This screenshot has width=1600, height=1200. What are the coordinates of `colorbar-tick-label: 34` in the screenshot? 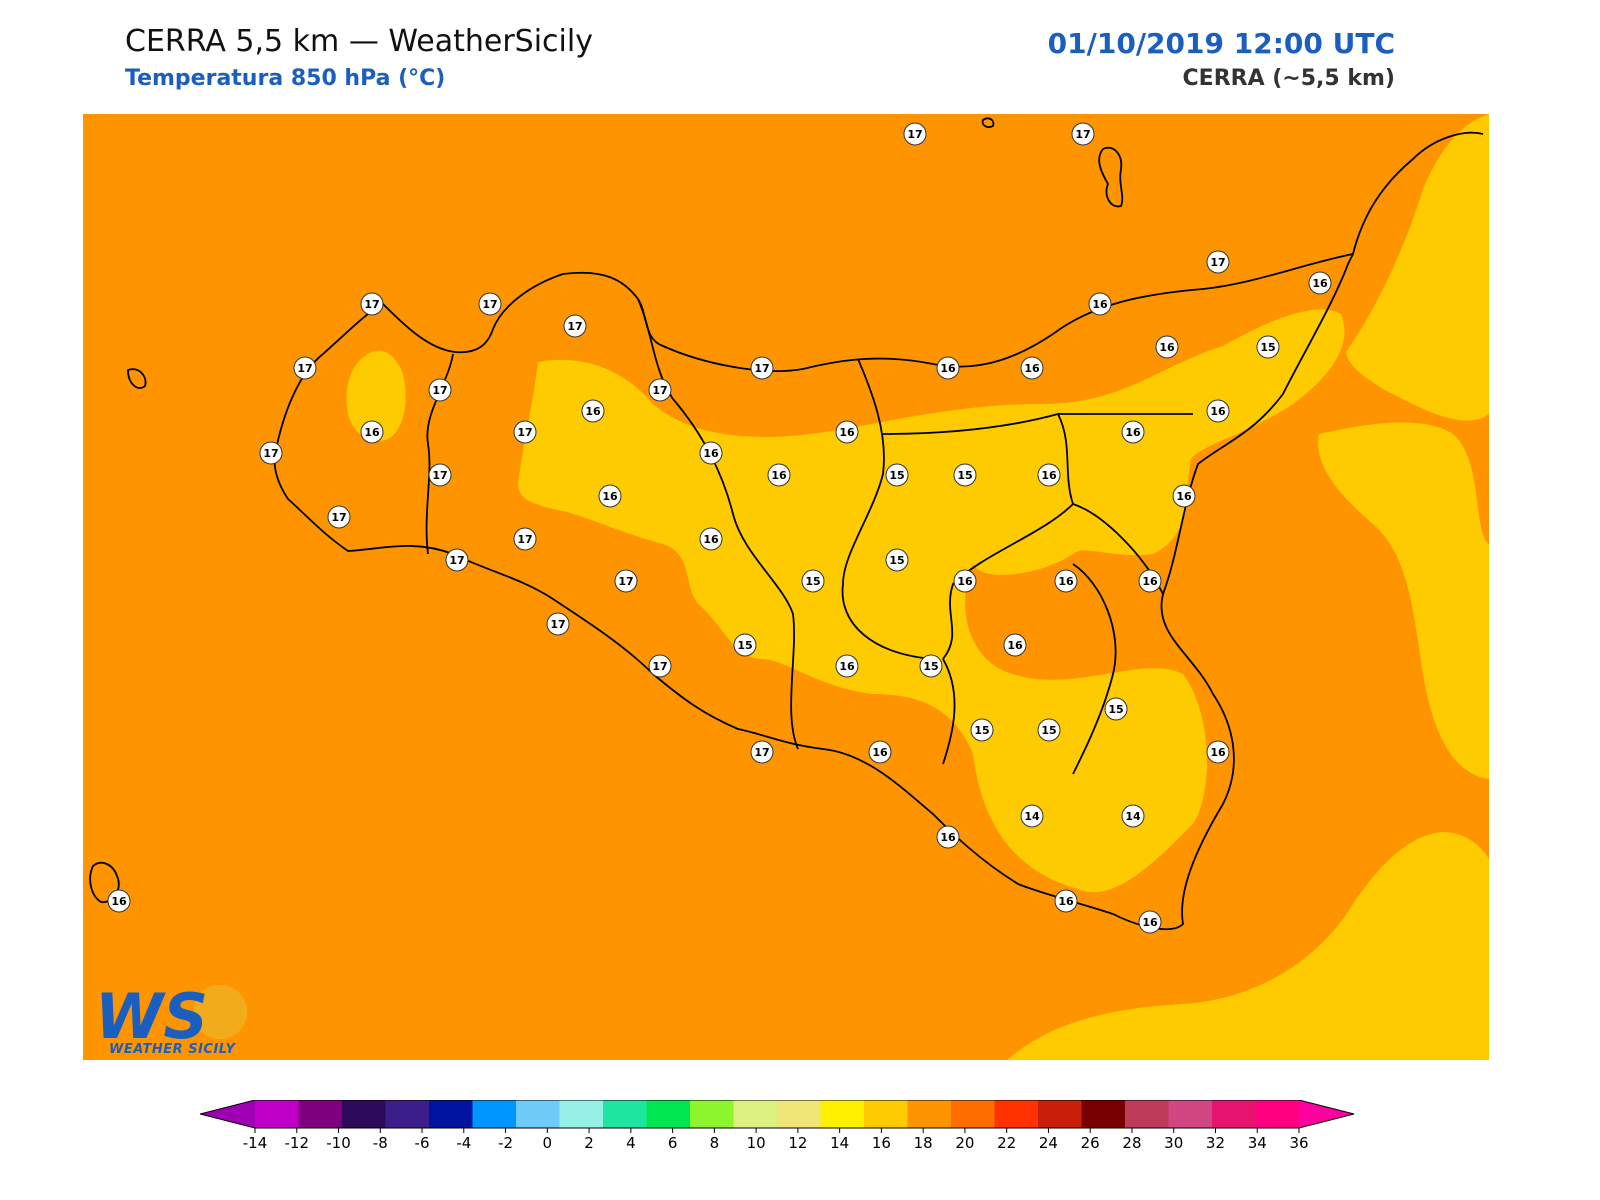 It's located at (1257, 1143).